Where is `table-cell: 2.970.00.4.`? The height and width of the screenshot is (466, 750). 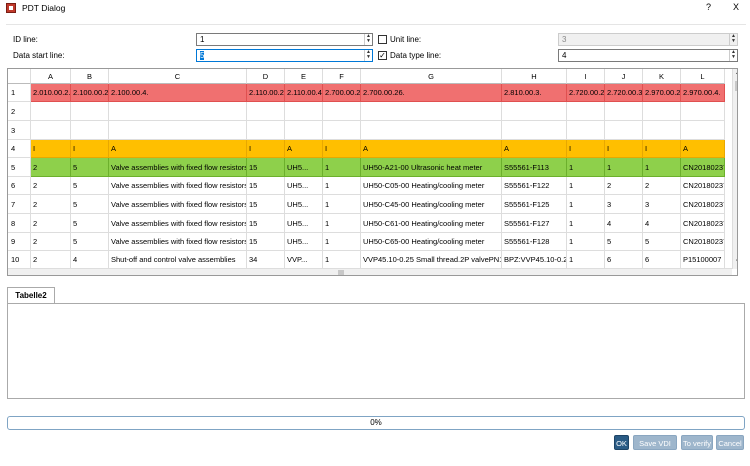 table-cell: 2.970.00.4. is located at coordinates (703, 93).